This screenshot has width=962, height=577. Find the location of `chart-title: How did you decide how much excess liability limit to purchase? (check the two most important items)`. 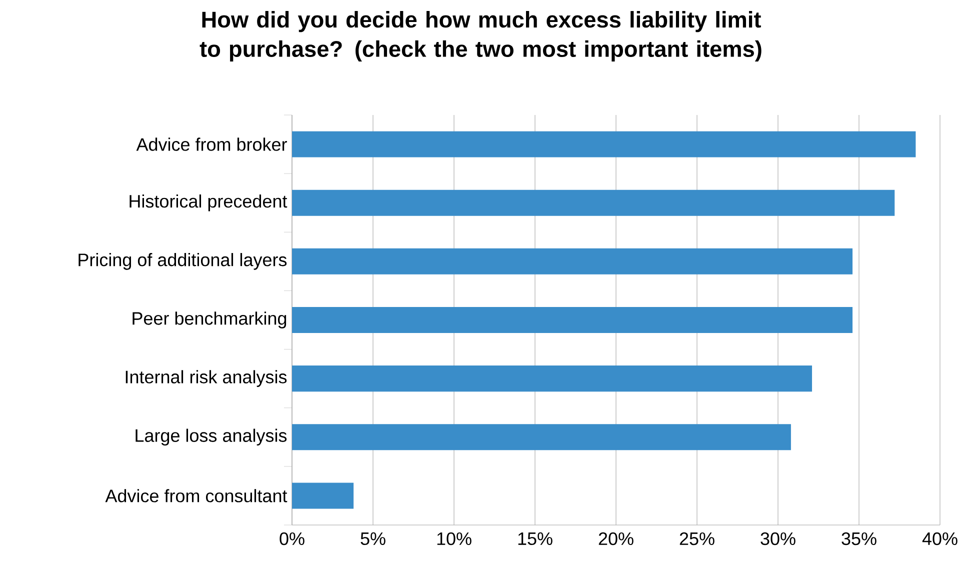

chart-title: How did you decide how much excess liability limit to purchase? (check the two most important items) is located at coordinates (481, 36).